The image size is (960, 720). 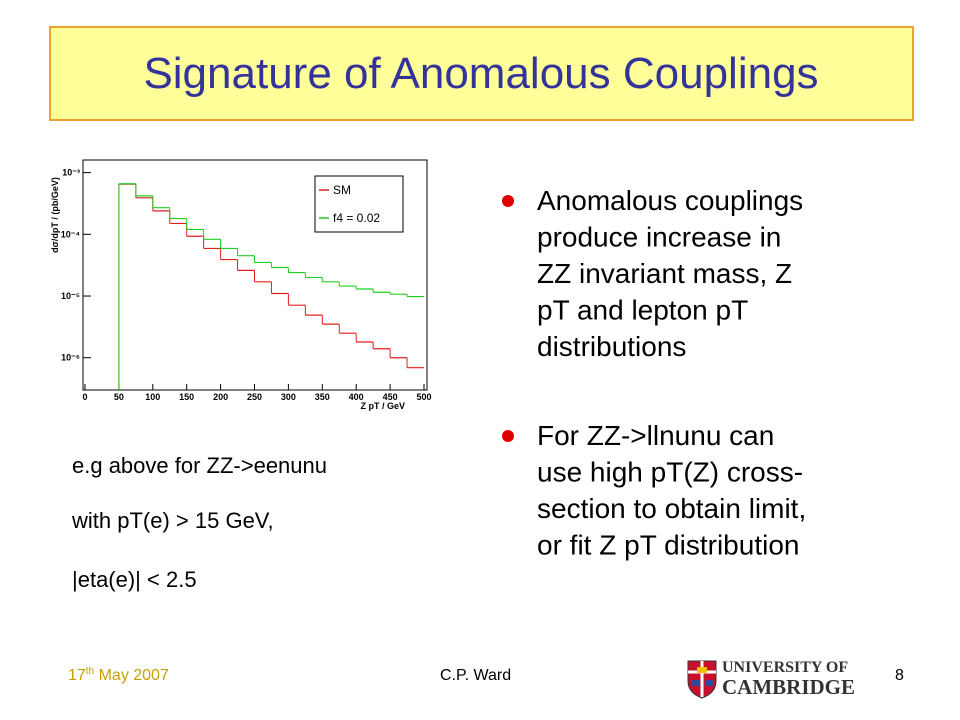 What do you see at coordinates (642, 310) in the screenshot?
I see `bullet-line: pT and lepton pT` at bounding box center [642, 310].